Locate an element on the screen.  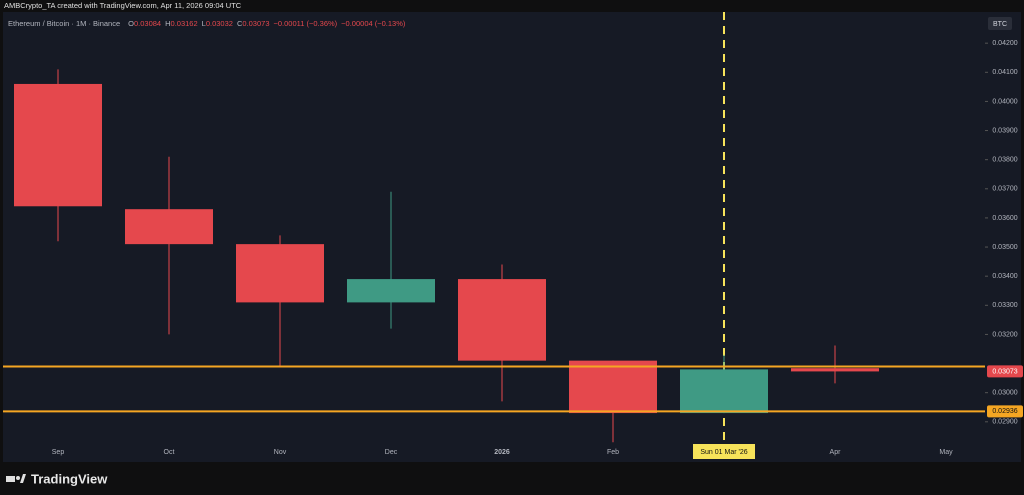
y-tick-label: 0.03200 is located at coordinates (1004, 334).